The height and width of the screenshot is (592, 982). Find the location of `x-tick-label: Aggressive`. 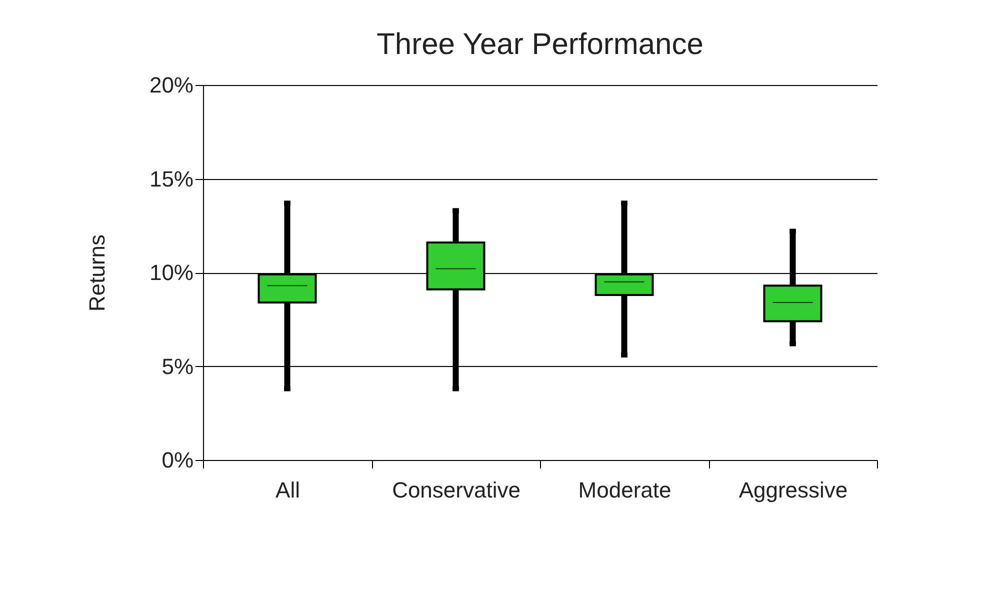

x-tick-label: Aggressive is located at coordinates (793, 490).